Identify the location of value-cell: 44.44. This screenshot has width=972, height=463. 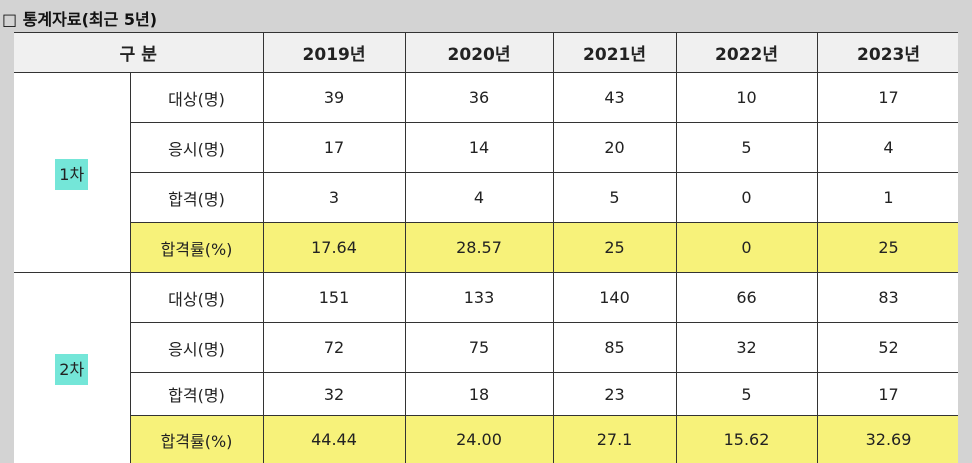
(334, 439).